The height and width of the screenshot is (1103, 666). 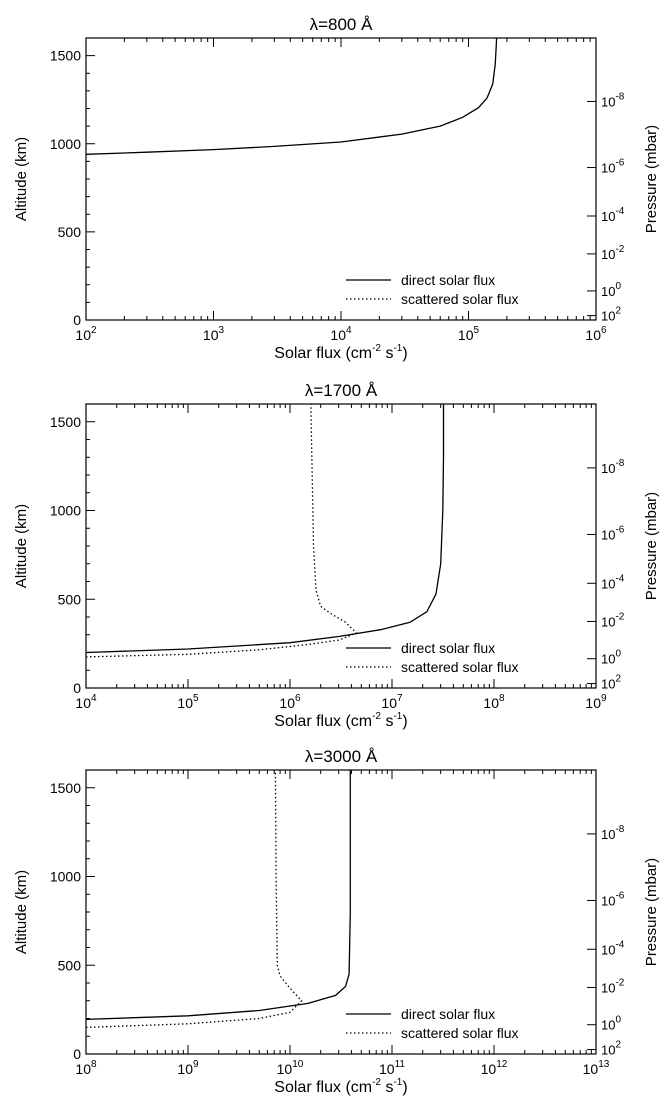 What do you see at coordinates (392, 702) in the screenshot?
I see `x-tick-label: 10⁷` at bounding box center [392, 702].